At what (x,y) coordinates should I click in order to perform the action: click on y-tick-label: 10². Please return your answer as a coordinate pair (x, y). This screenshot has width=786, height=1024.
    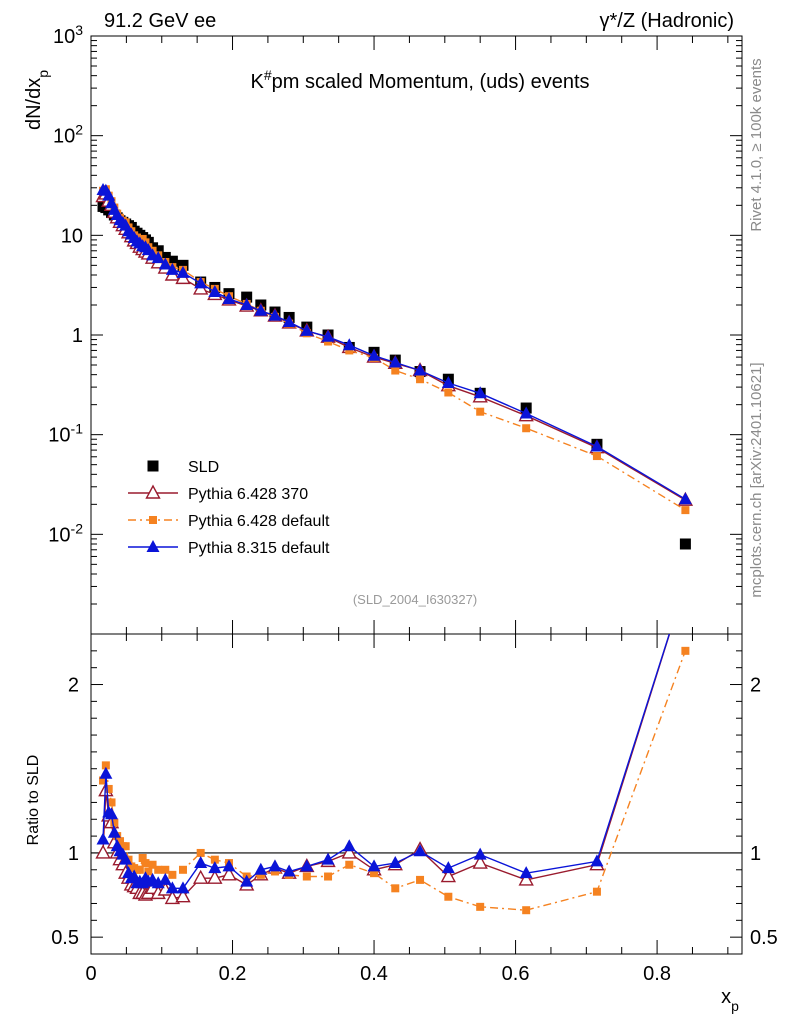
    Looking at the image, I should click on (68, 135).